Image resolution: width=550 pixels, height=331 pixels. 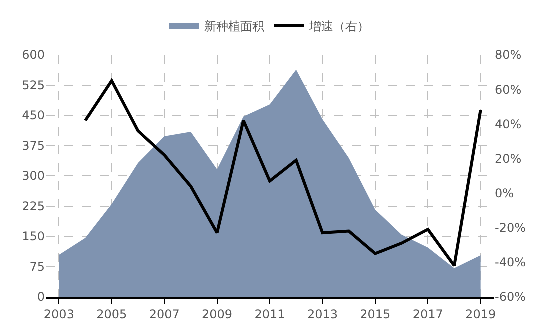 I want to click on x-tick-label: 2009, so click(x=217, y=314).